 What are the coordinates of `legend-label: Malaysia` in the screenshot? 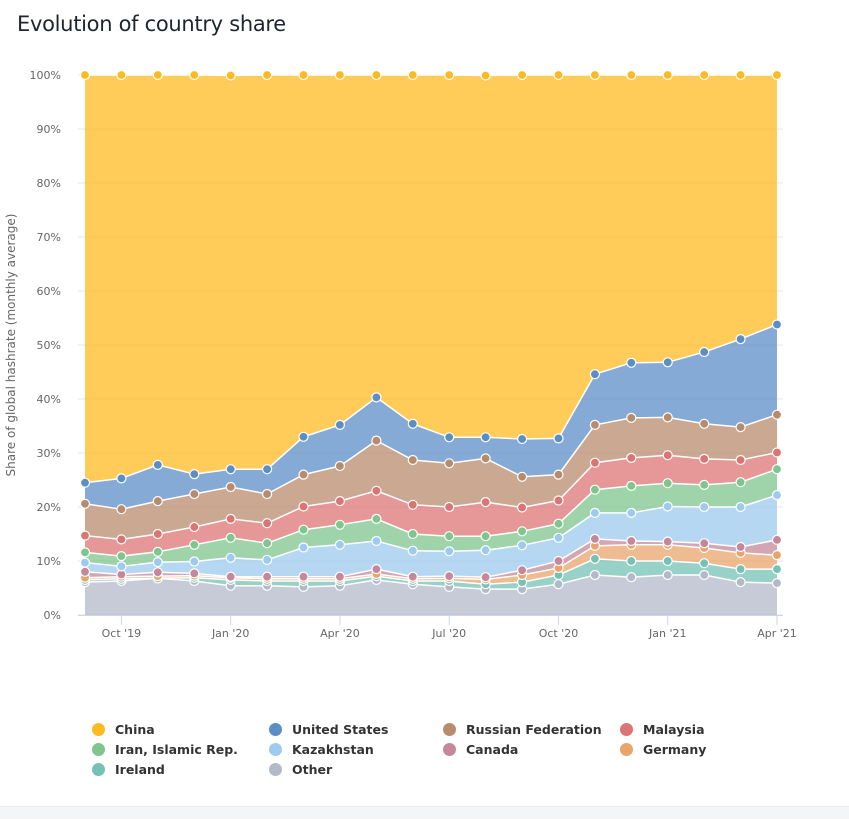 It's located at (674, 729).